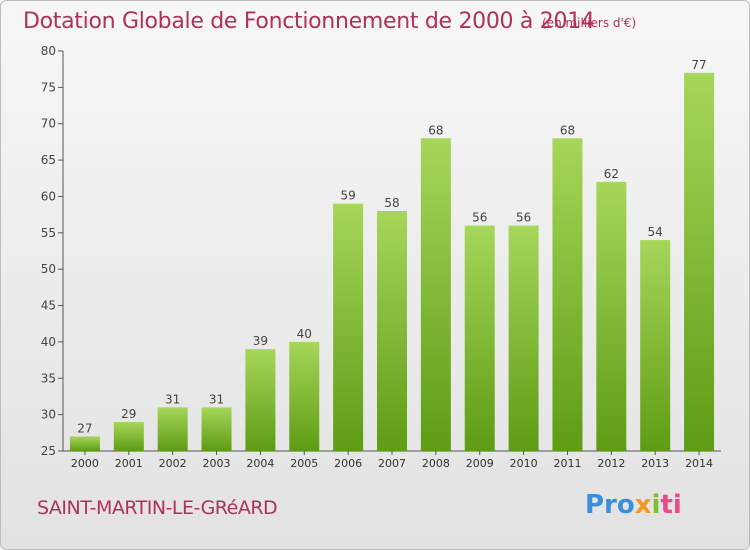 The image size is (750, 550). Describe the element at coordinates (48, 51) in the screenshot. I see `y-tick-label: 80` at that location.